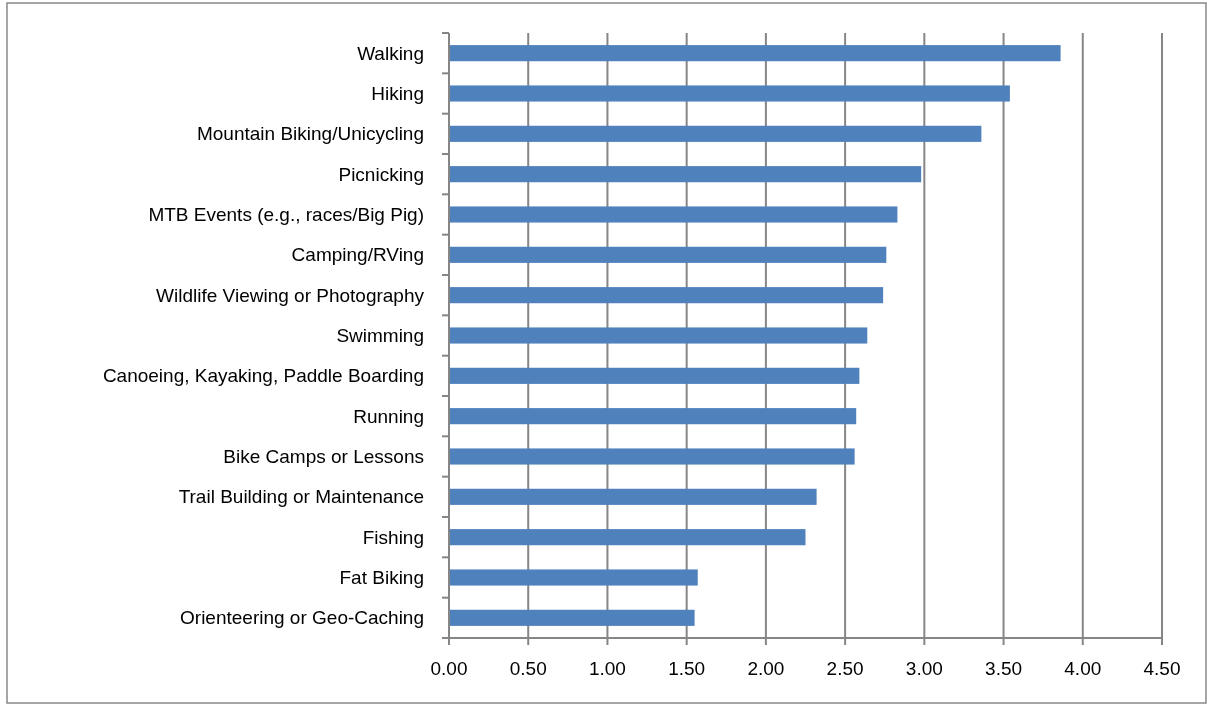 The width and height of the screenshot is (1207, 704). What do you see at coordinates (845, 668) in the screenshot?
I see `x-tick-label: 2.50` at bounding box center [845, 668].